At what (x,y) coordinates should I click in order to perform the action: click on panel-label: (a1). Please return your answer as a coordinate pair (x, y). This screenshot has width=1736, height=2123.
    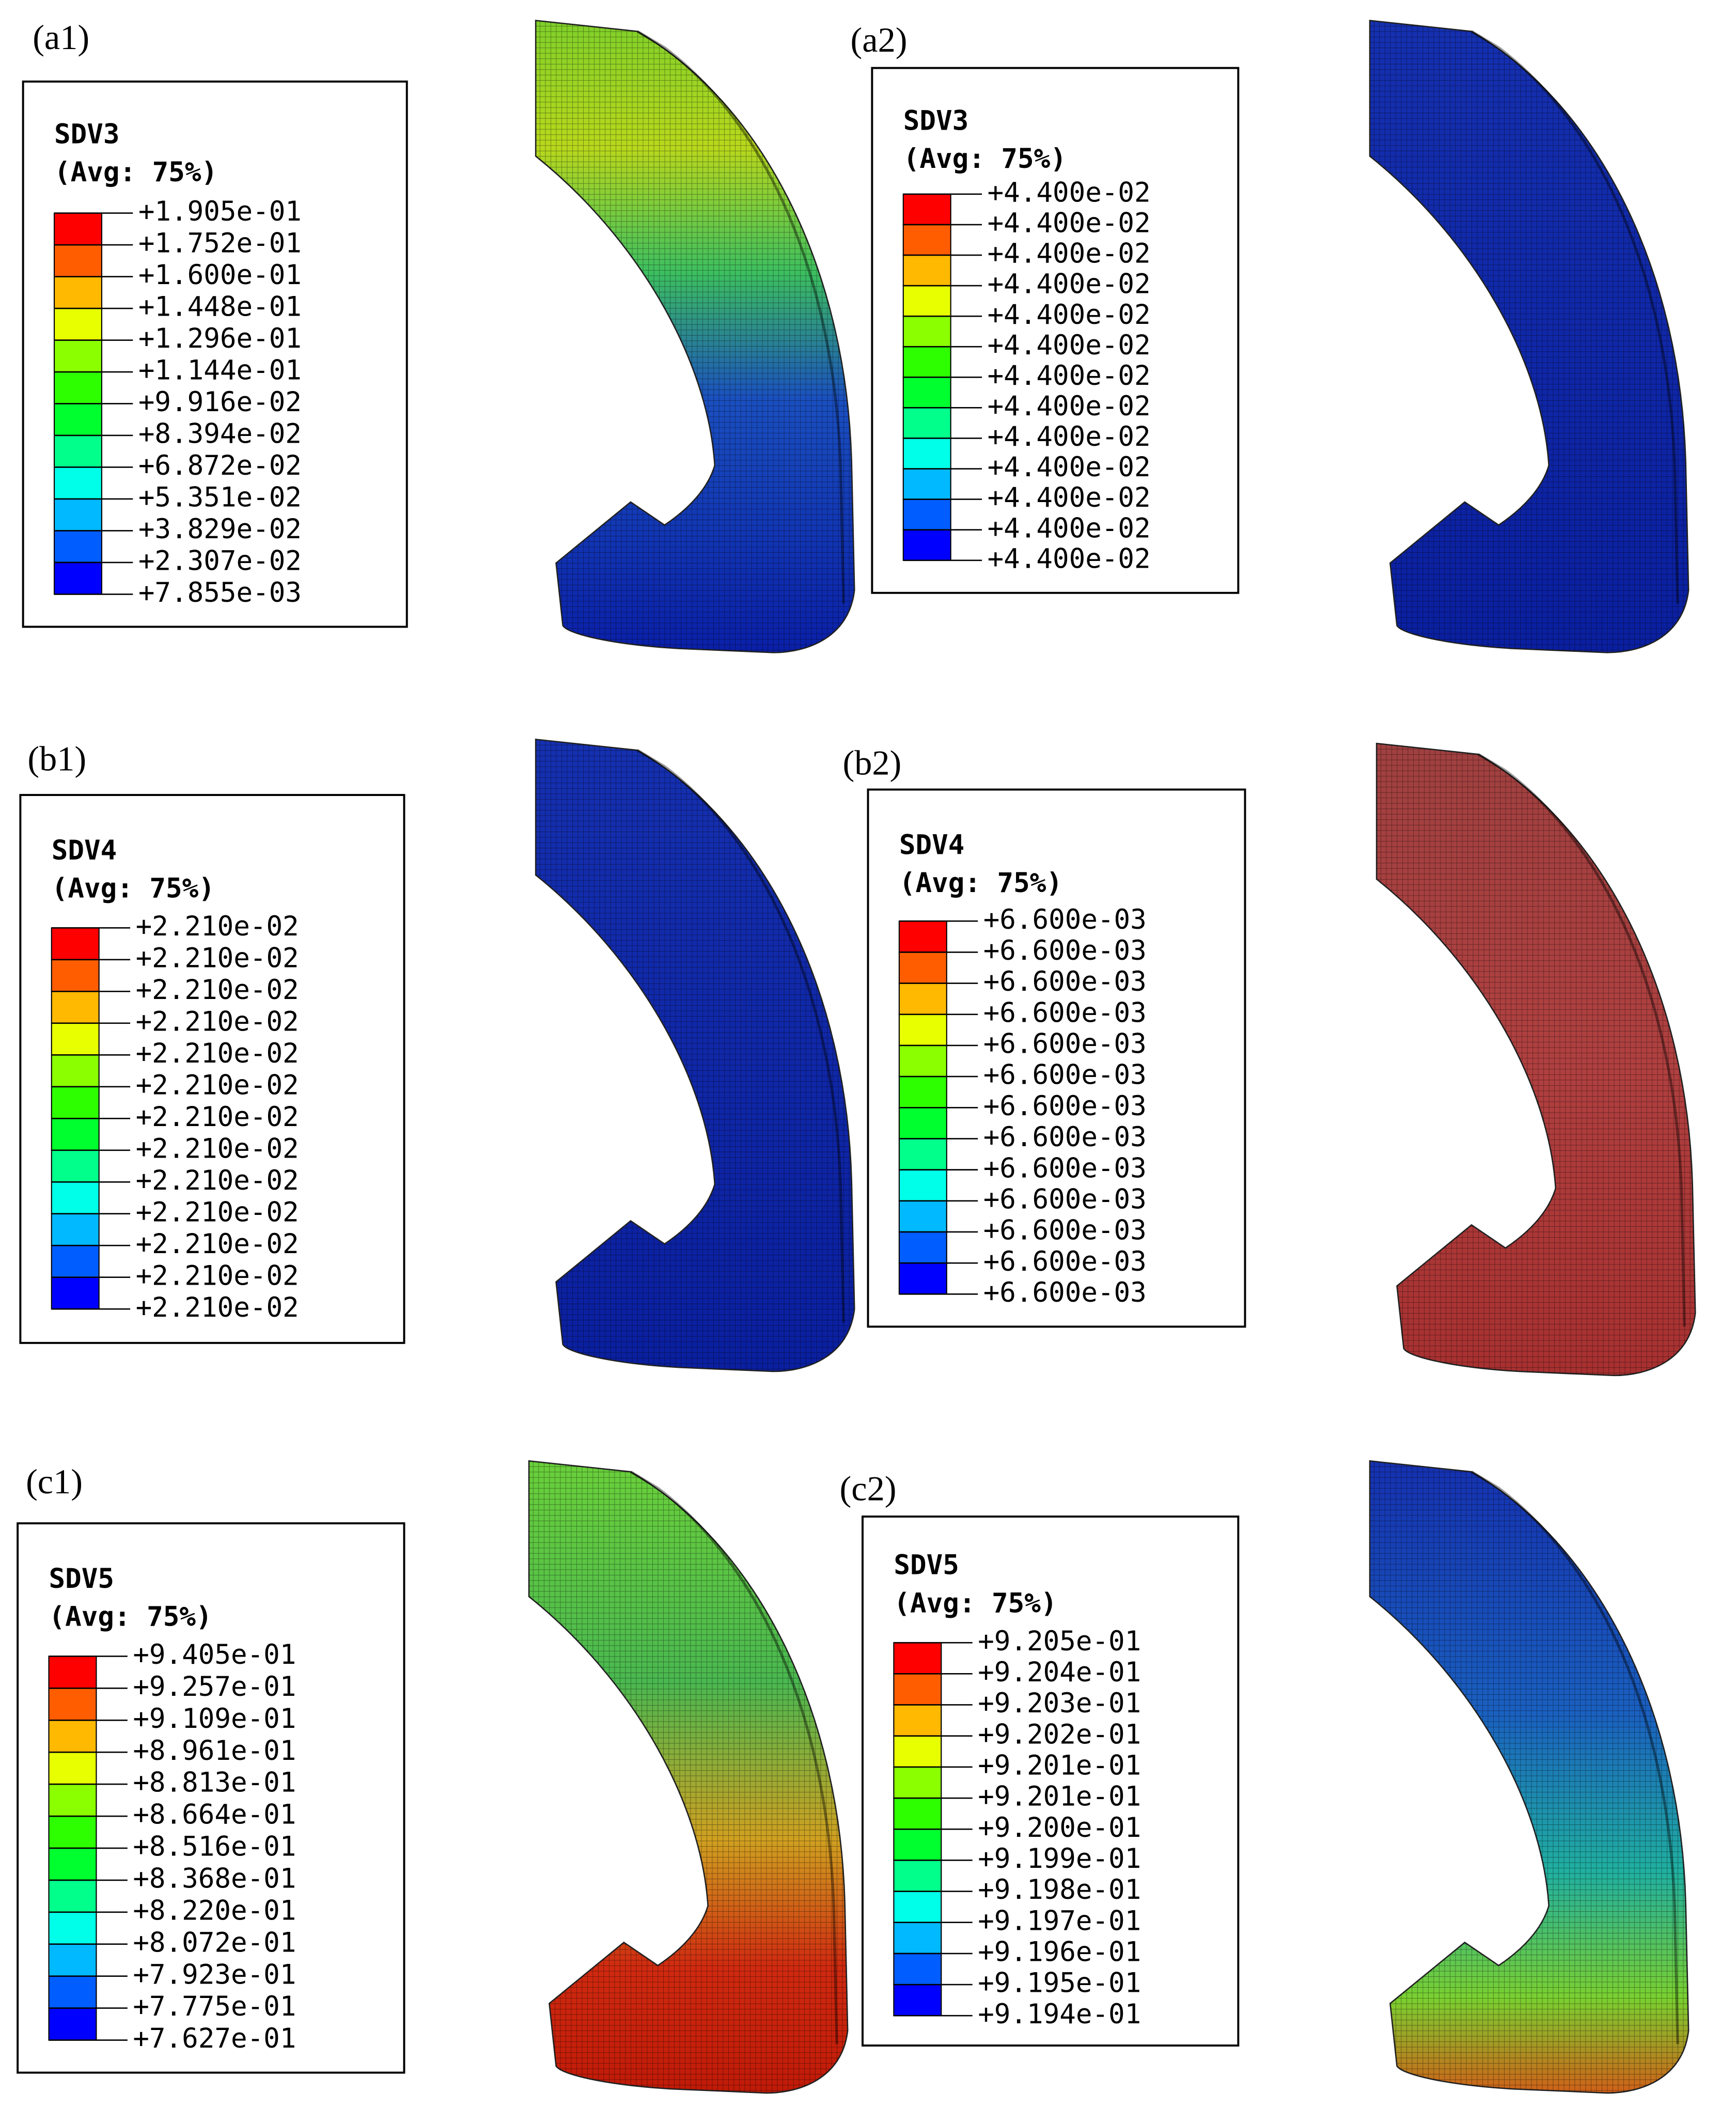
    Looking at the image, I should click on (61, 37).